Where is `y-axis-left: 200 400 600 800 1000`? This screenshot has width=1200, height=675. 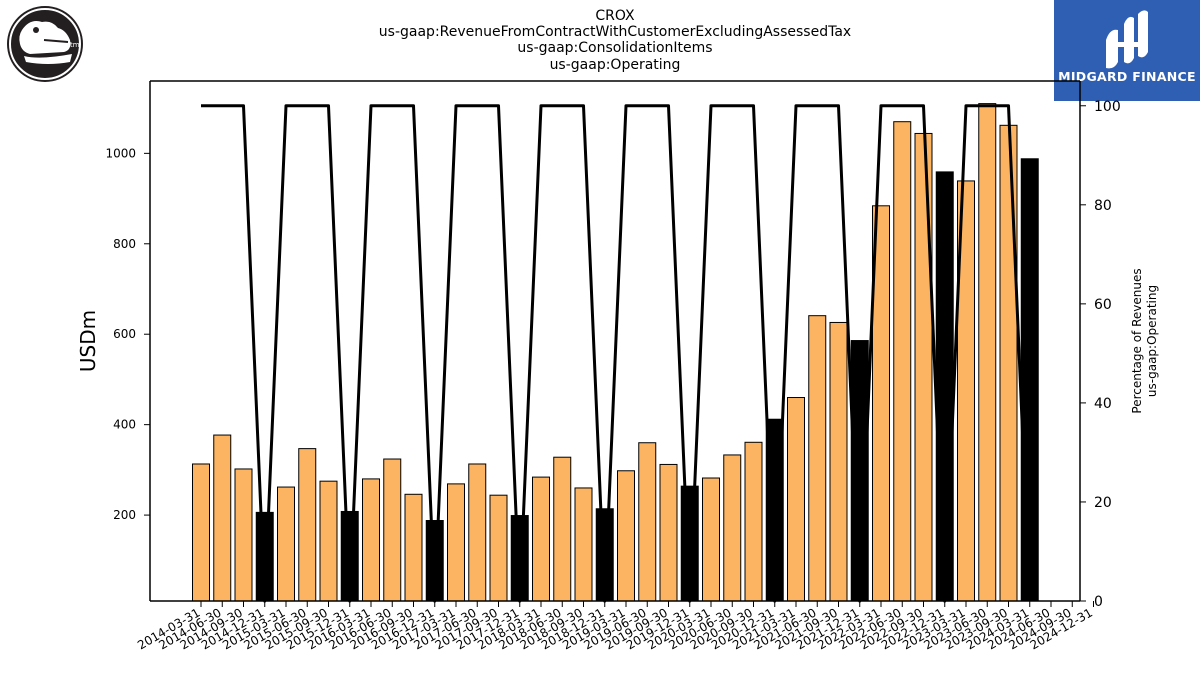
y-axis-left: 200 400 600 800 1000 is located at coordinates (127, 334).